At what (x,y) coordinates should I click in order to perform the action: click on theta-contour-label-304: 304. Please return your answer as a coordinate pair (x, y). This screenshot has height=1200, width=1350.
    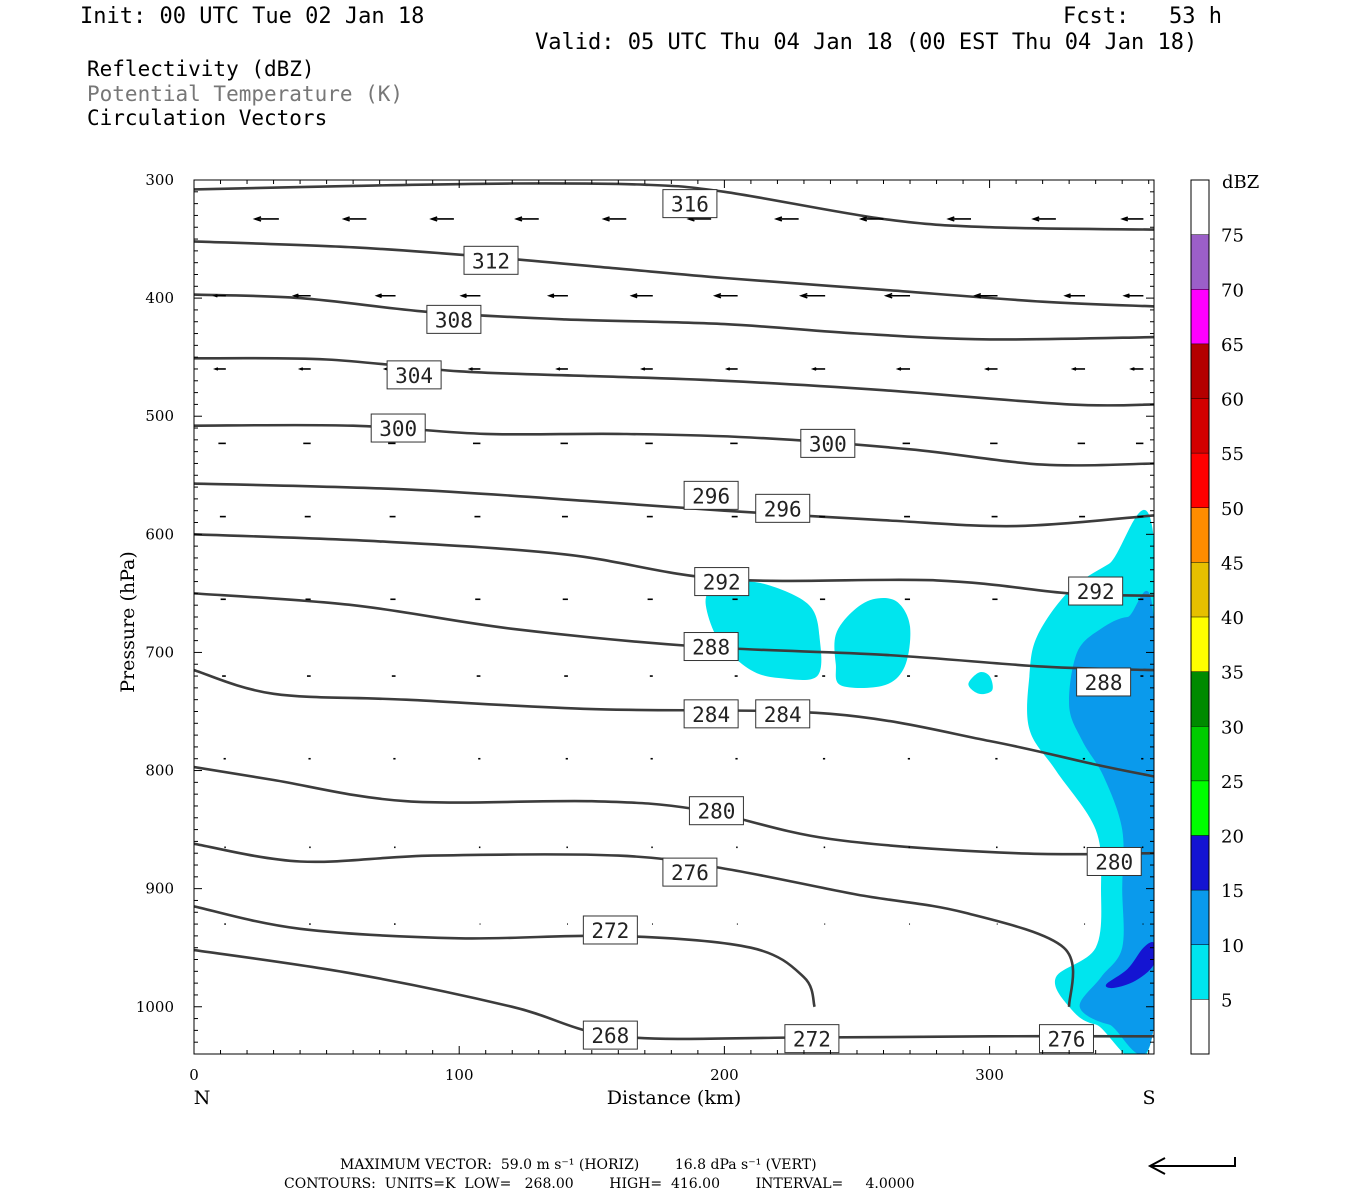
    Looking at the image, I should click on (414, 375).